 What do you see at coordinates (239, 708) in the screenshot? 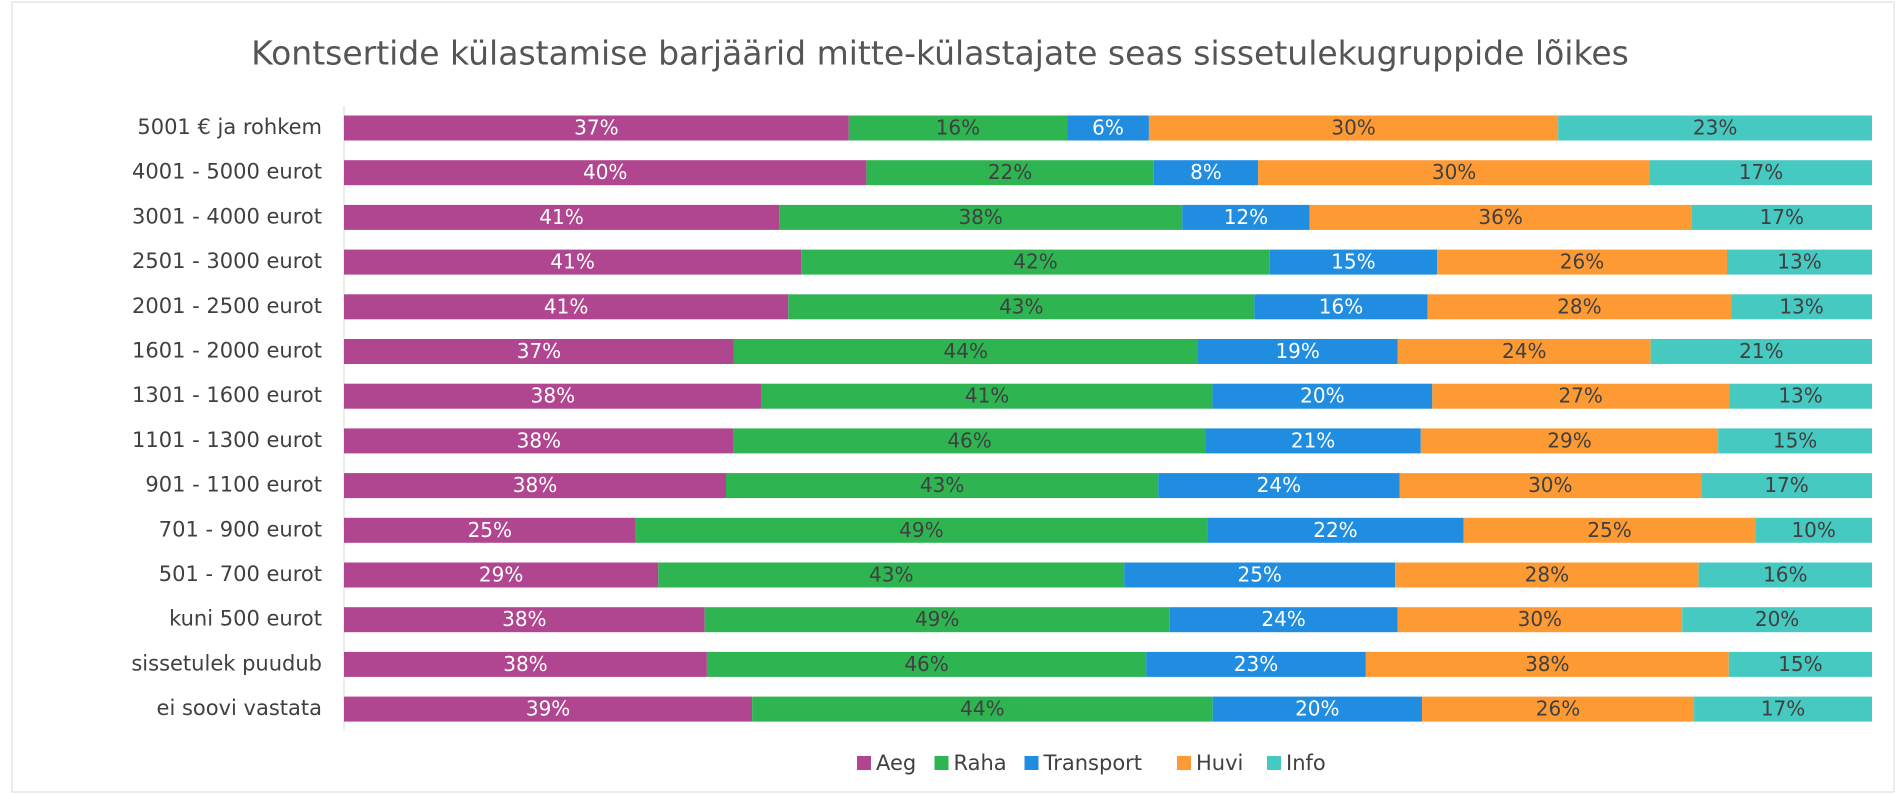
I see `y-tick-label: ei soovi vastata` at bounding box center [239, 708].